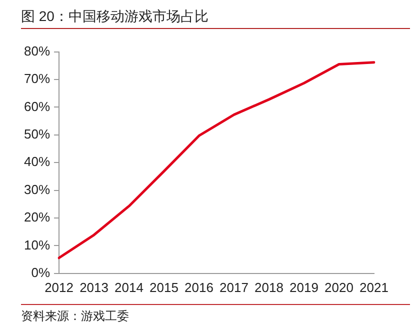  What do you see at coordinates (304, 287) in the screenshot?
I see `x-tick-label: 2019` at bounding box center [304, 287].